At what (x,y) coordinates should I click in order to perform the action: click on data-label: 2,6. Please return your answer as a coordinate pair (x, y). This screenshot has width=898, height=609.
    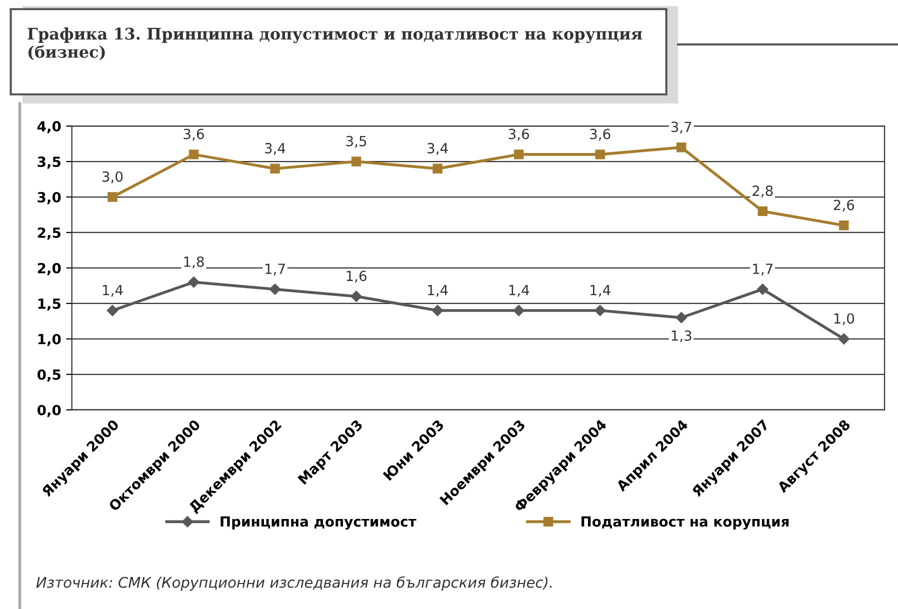
    Looking at the image, I should click on (844, 206).